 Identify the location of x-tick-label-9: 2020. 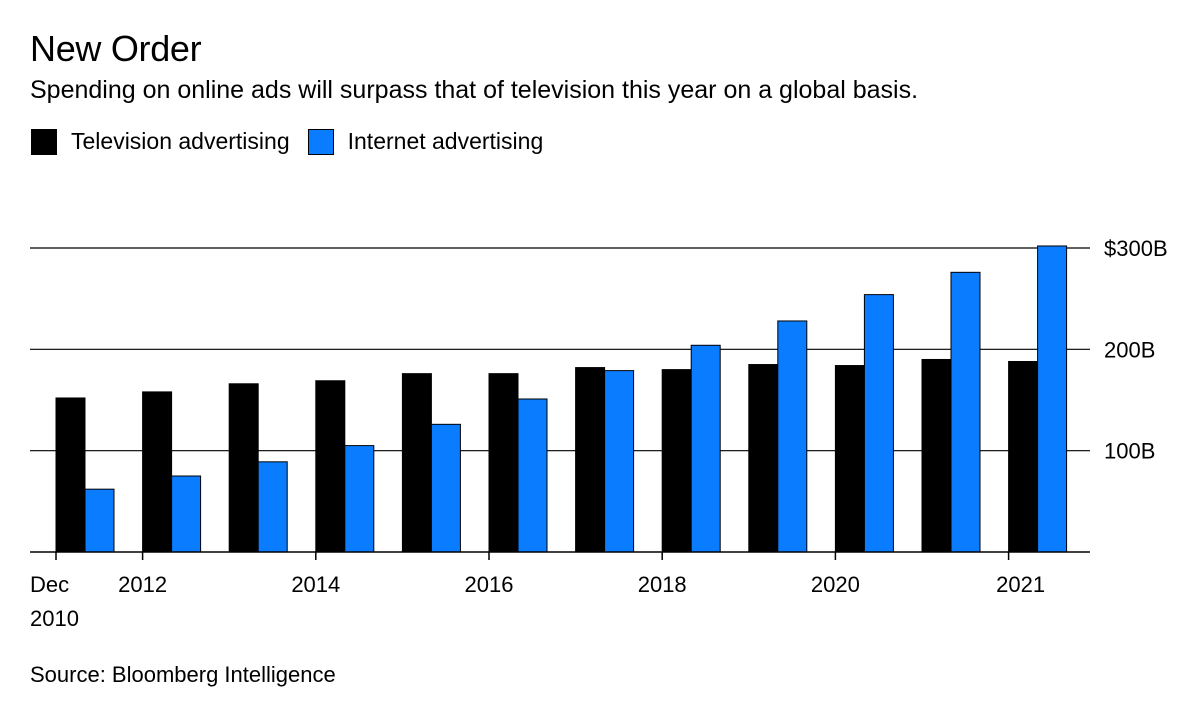
(835, 584).